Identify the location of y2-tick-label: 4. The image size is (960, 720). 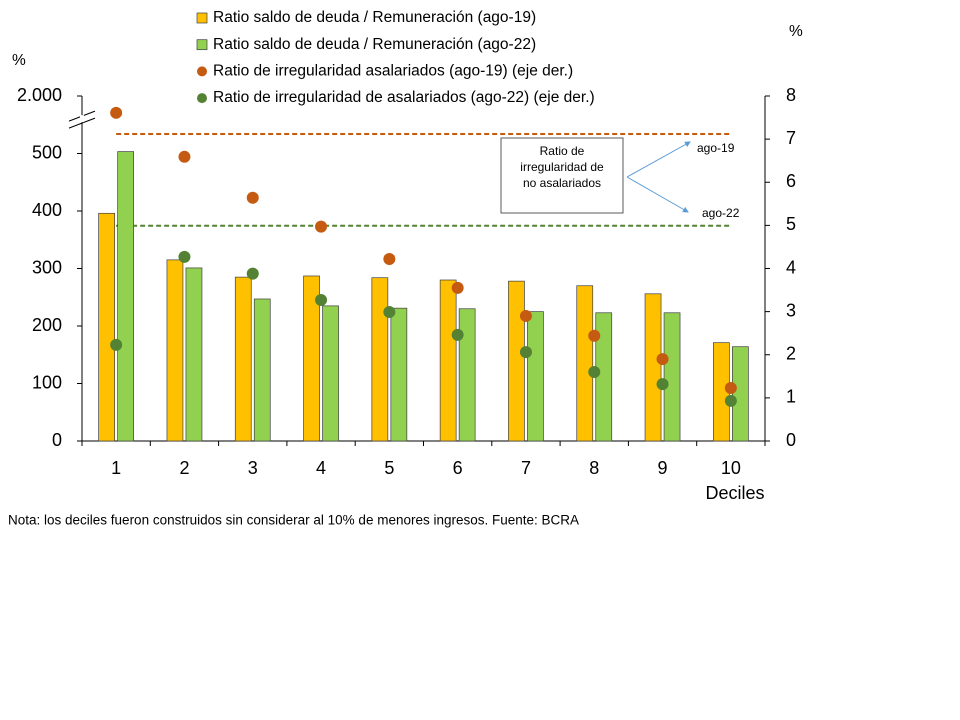
(791, 267).